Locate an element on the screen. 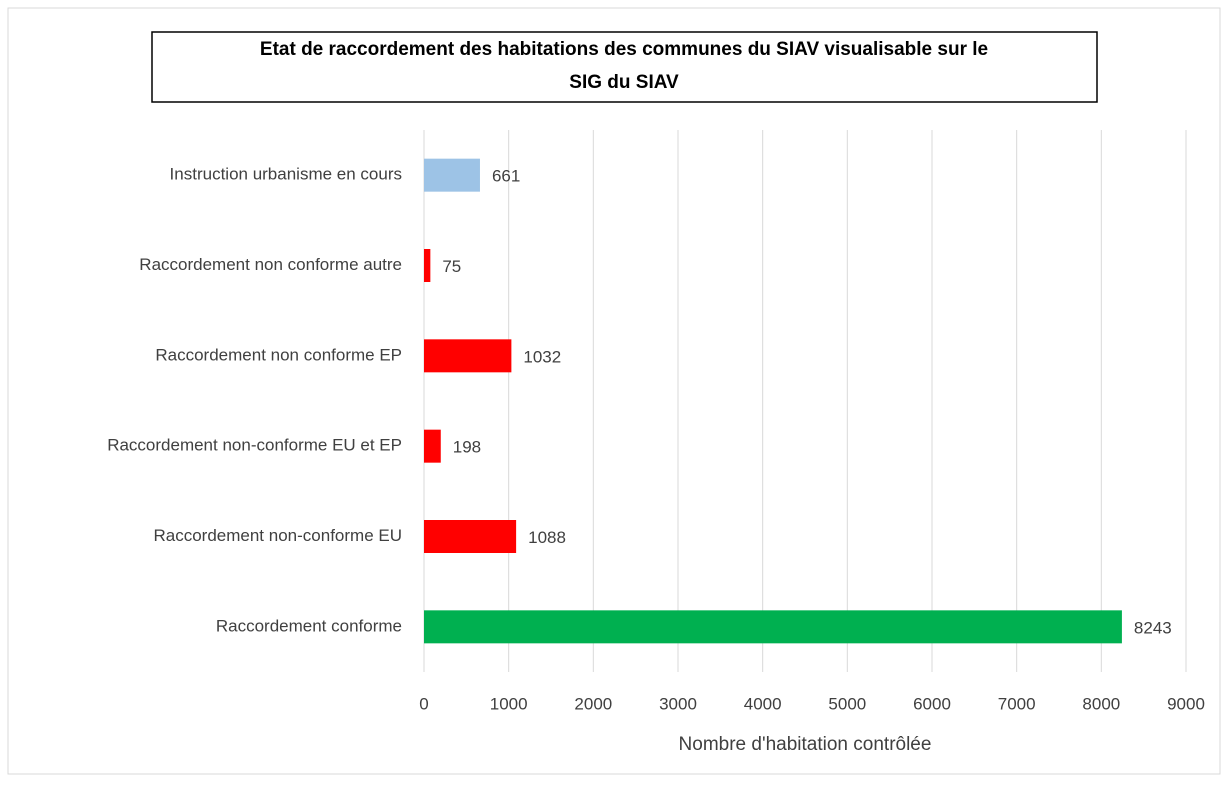  x-tick-label: 5000 is located at coordinates (847, 703).